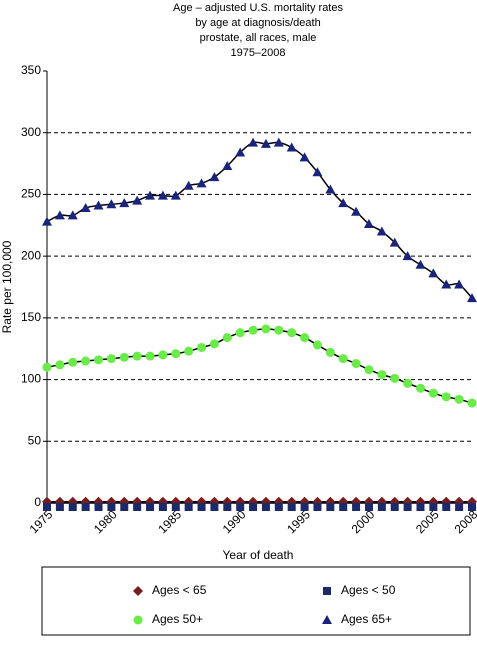 The image size is (477, 647). Describe the element at coordinates (464, 521) in the screenshot. I see `x-tick-label: 2008` at that location.